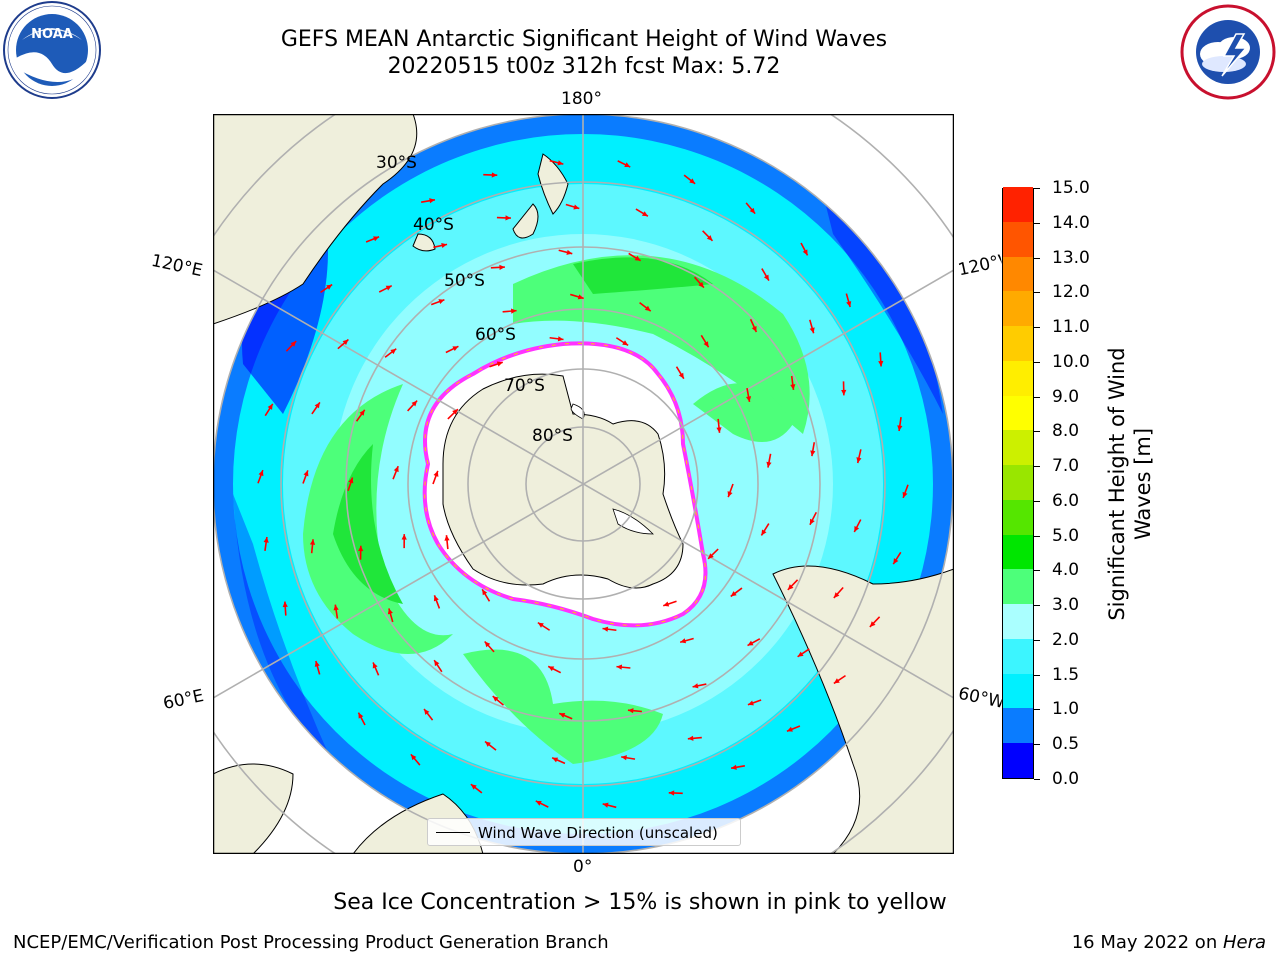  I want to click on lon-label-180: 180°, so click(581, 99).